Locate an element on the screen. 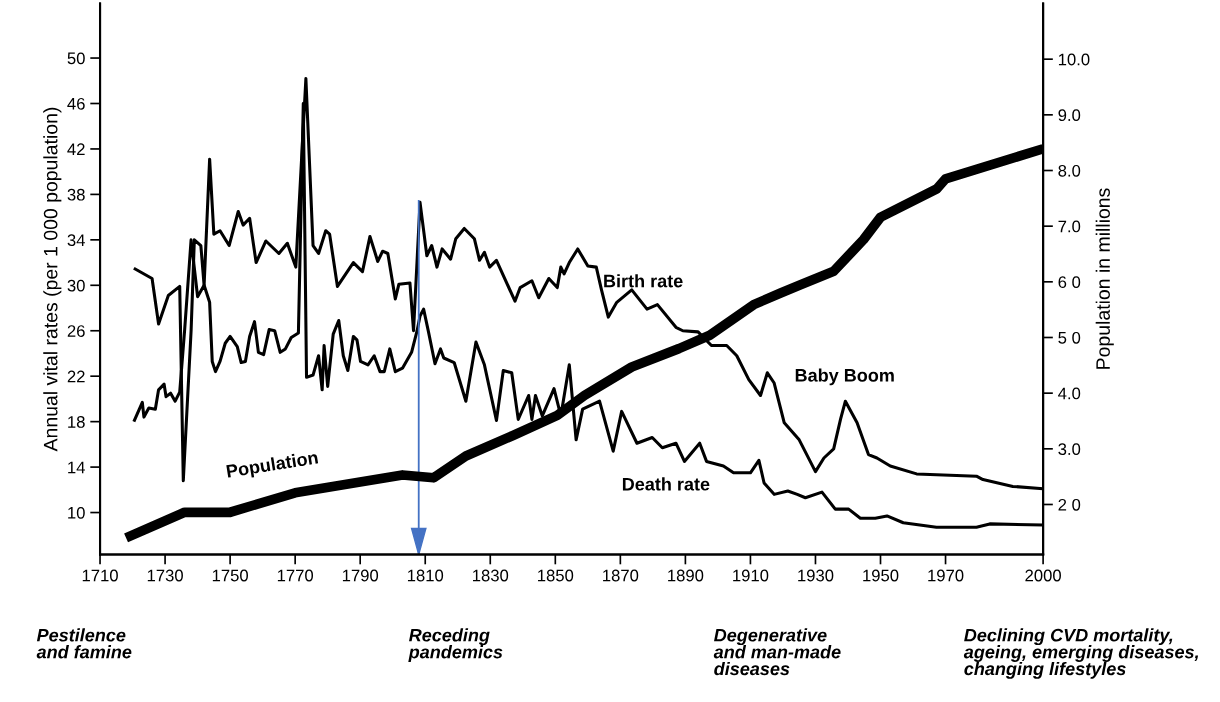  x-tick-label: 1870 is located at coordinates (621, 575).